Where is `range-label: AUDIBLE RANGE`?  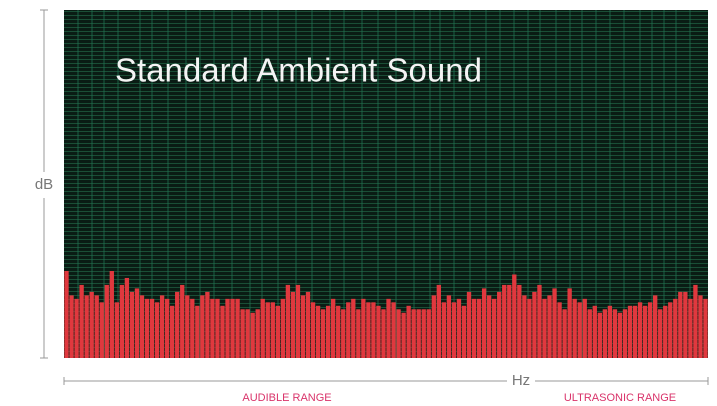 range-label: AUDIBLE RANGE is located at coordinates (286, 398).